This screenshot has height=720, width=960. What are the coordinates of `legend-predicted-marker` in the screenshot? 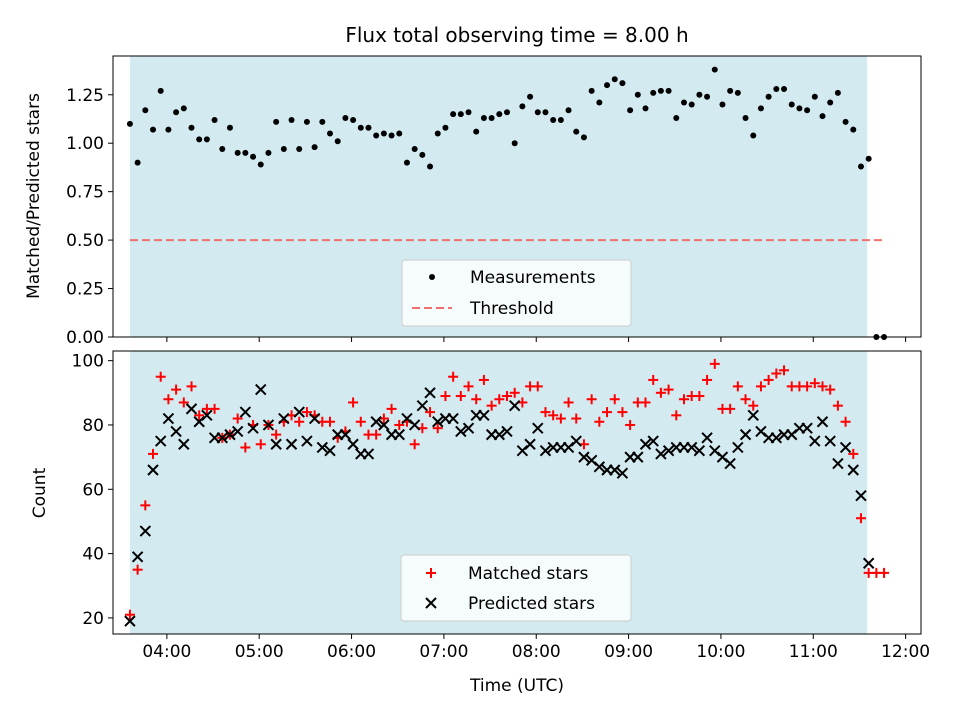 It's located at (431, 603).